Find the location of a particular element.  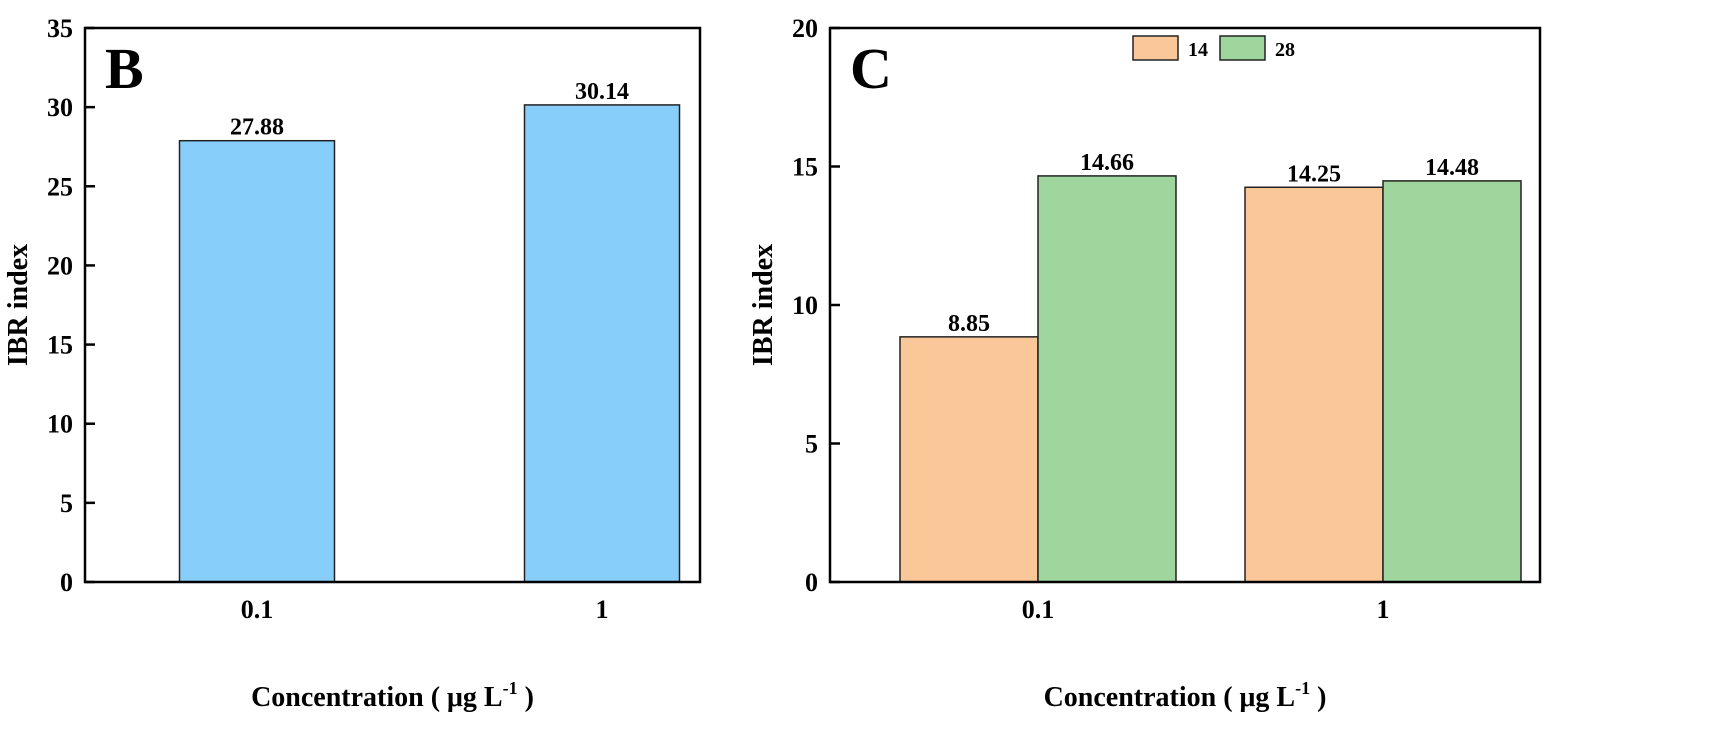

legend-label: 14 is located at coordinates (1198, 50).